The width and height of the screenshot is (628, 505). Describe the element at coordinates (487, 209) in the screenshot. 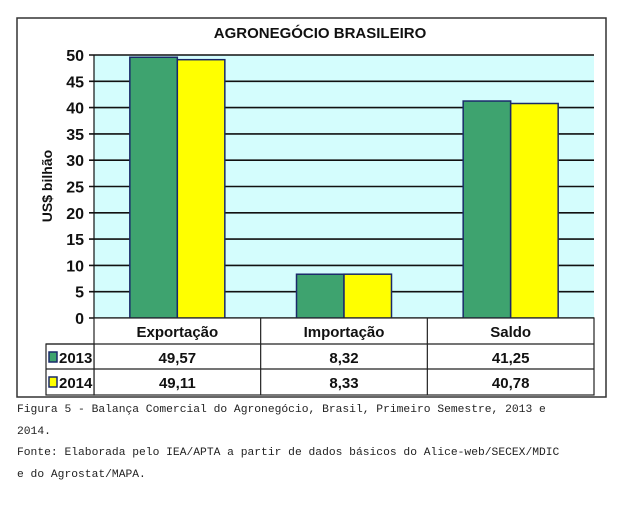

I see `bar-2013-saldo` at that location.